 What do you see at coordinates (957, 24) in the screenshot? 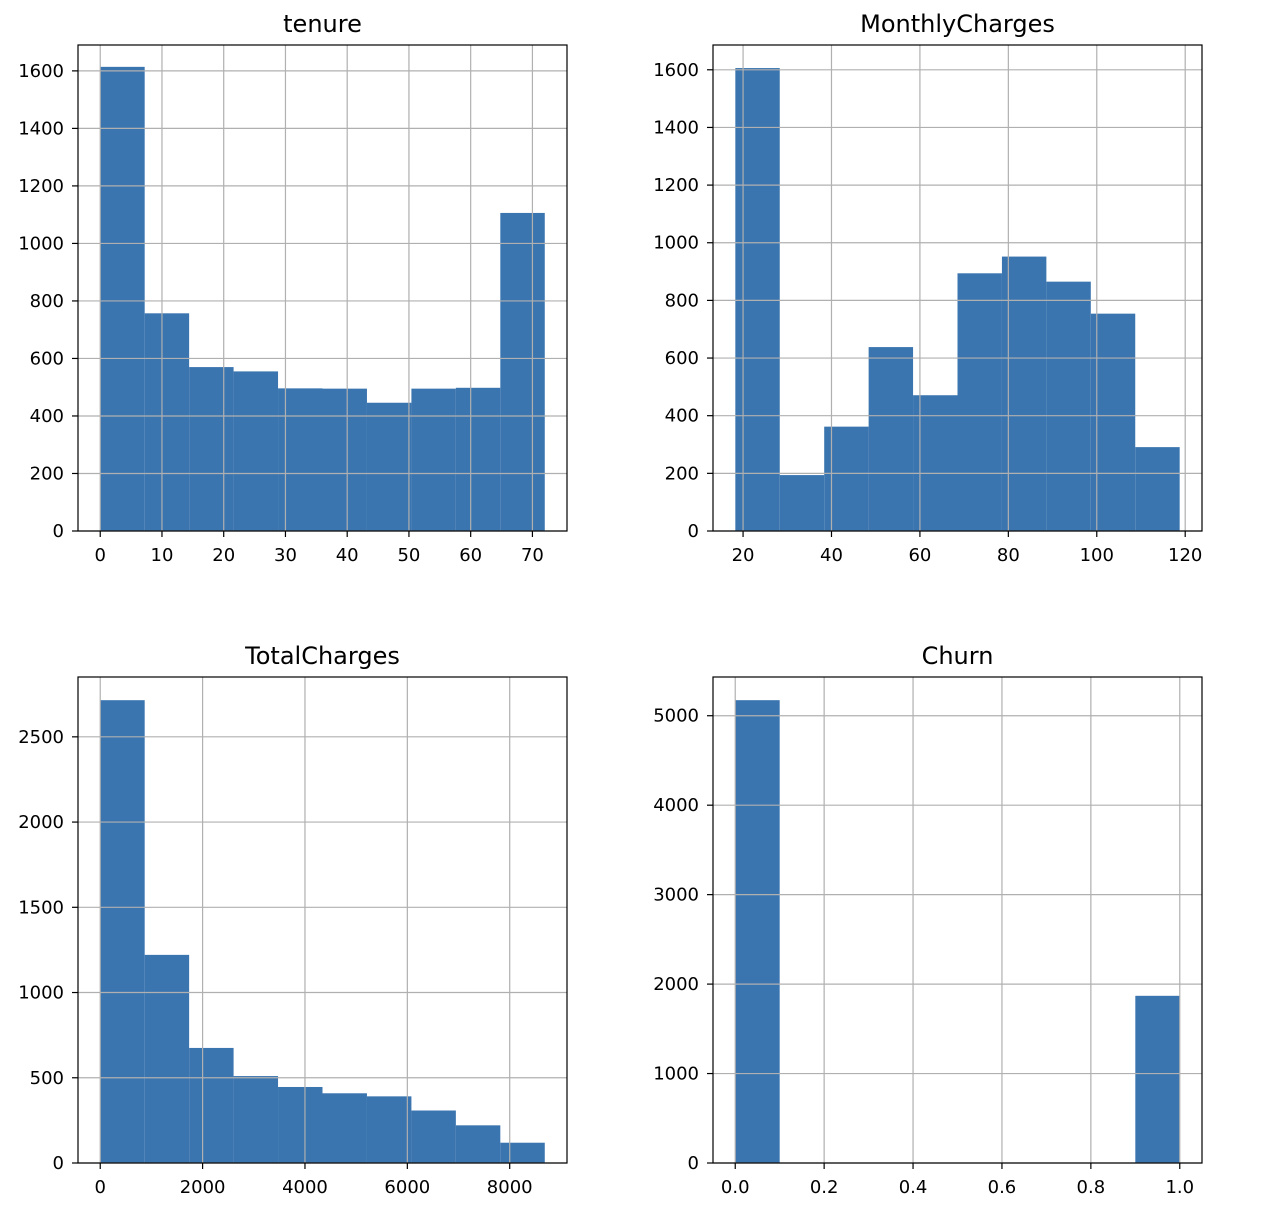
I see `monthlycharges-chart-title: MonthlyCharges` at bounding box center [957, 24].